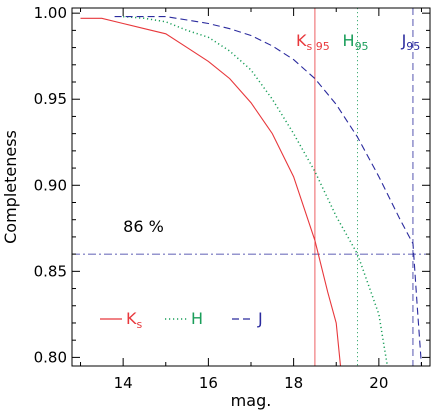  What do you see at coordinates (10, 187) in the screenshot?
I see `y-axis-title: Completeness` at bounding box center [10, 187].